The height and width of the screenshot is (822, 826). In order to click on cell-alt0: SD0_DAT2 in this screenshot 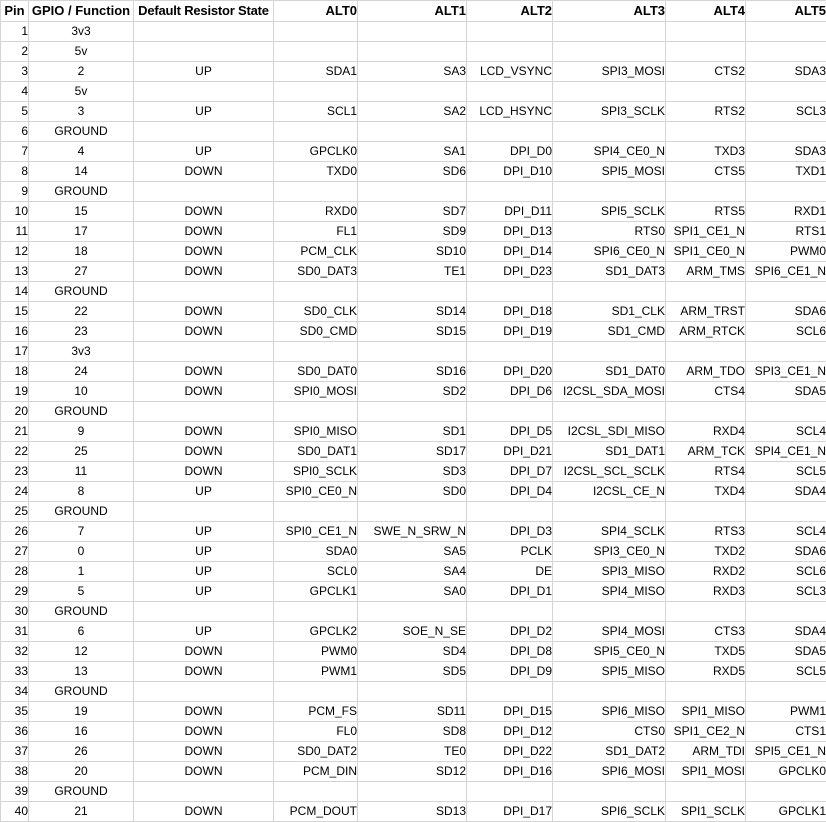, I will do `click(316, 752)`.